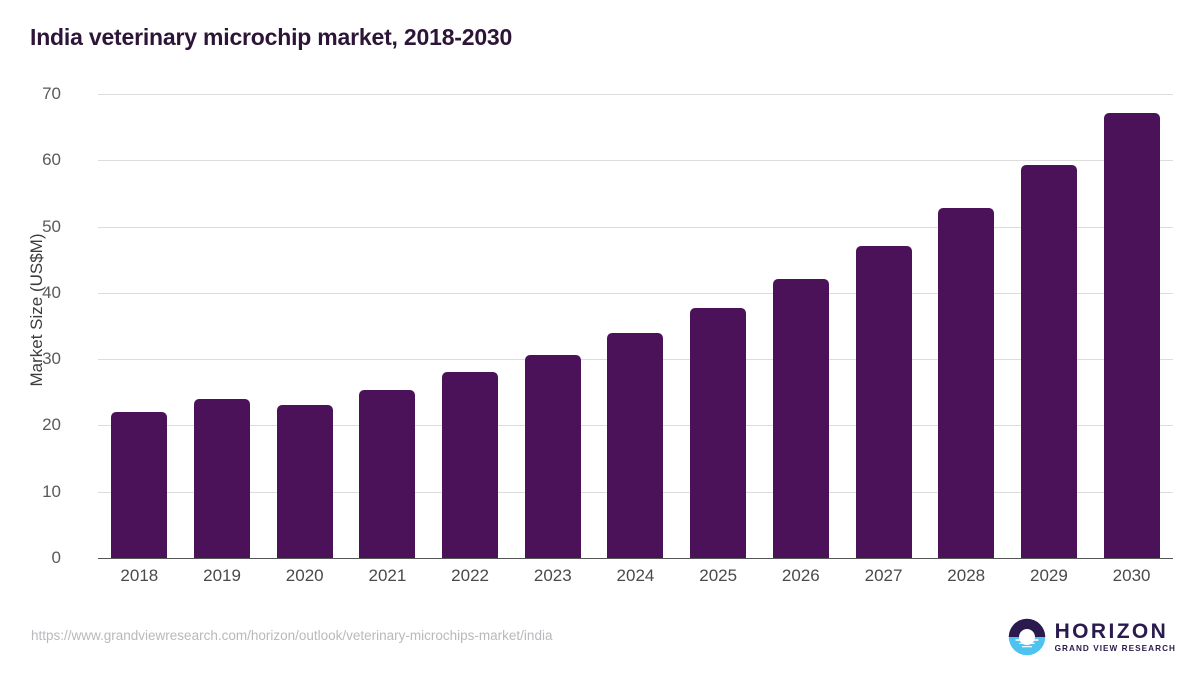  What do you see at coordinates (966, 575) in the screenshot?
I see `x-tick-label: 2028` at bounding box center [966, 575].